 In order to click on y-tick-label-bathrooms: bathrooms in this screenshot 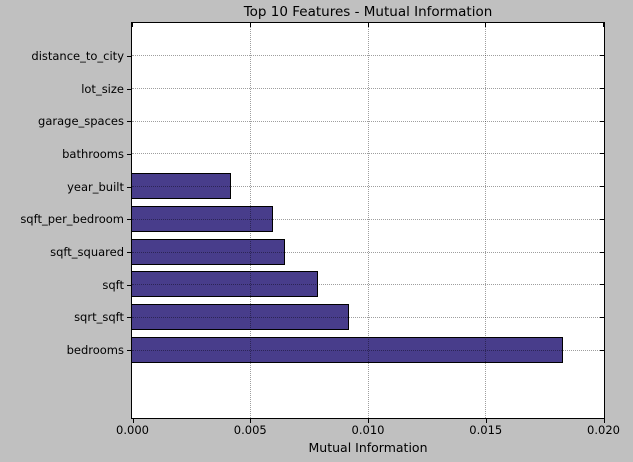, I will do `click(93, 153)`.